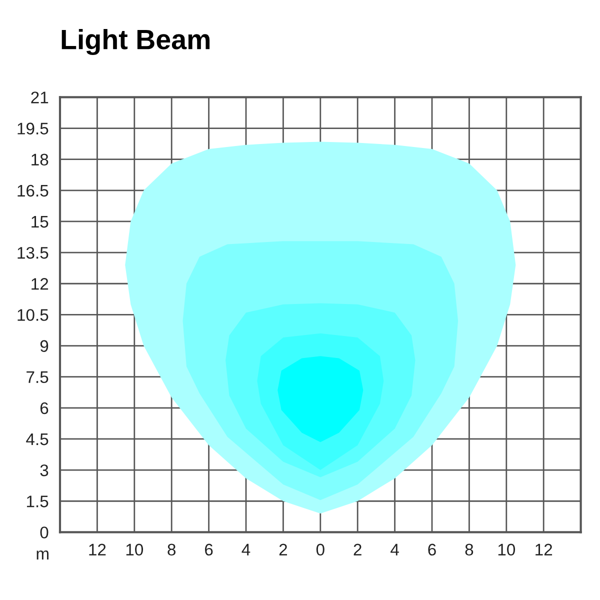 The image size is (600, 600). What do you see at coordinates (33, 315) in the screenshot?
I see `y-tick-label: 10.5` at bounding box center [33, 315].